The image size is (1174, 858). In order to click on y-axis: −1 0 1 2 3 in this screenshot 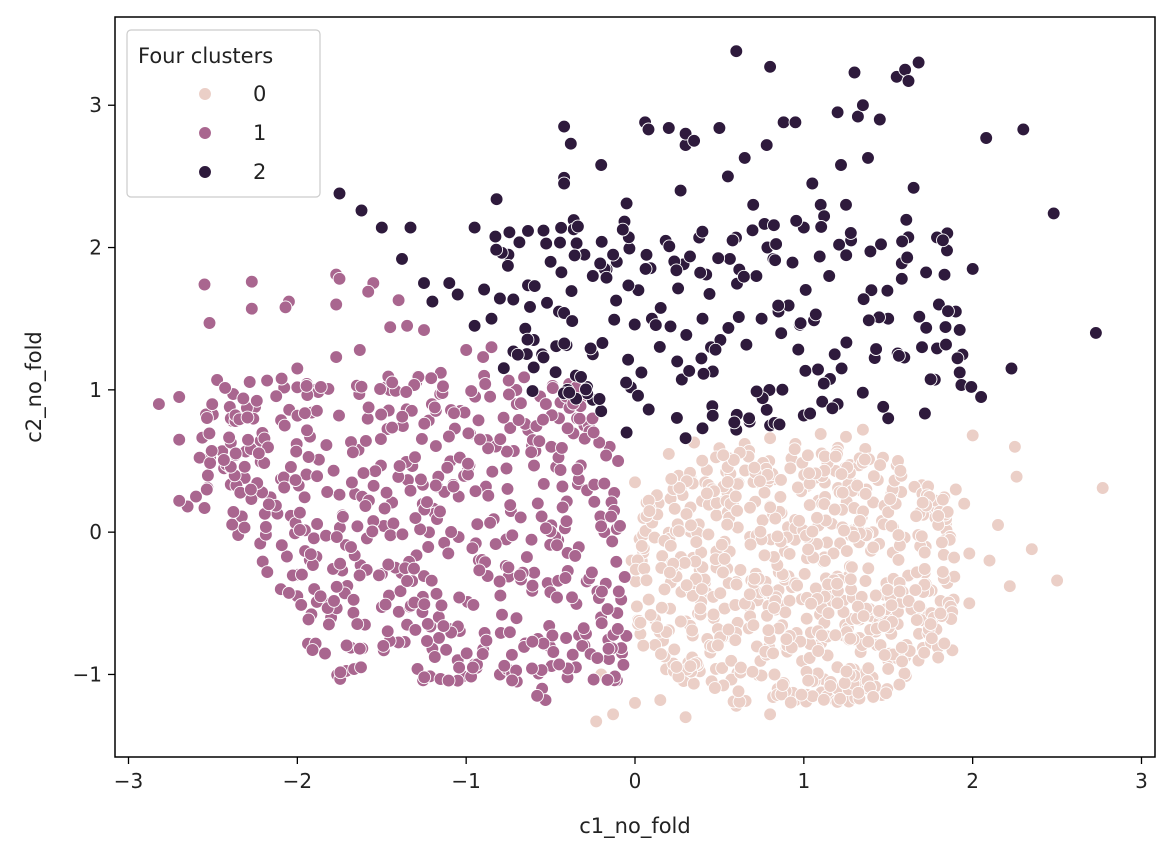, I will do `click(94, 389)`.